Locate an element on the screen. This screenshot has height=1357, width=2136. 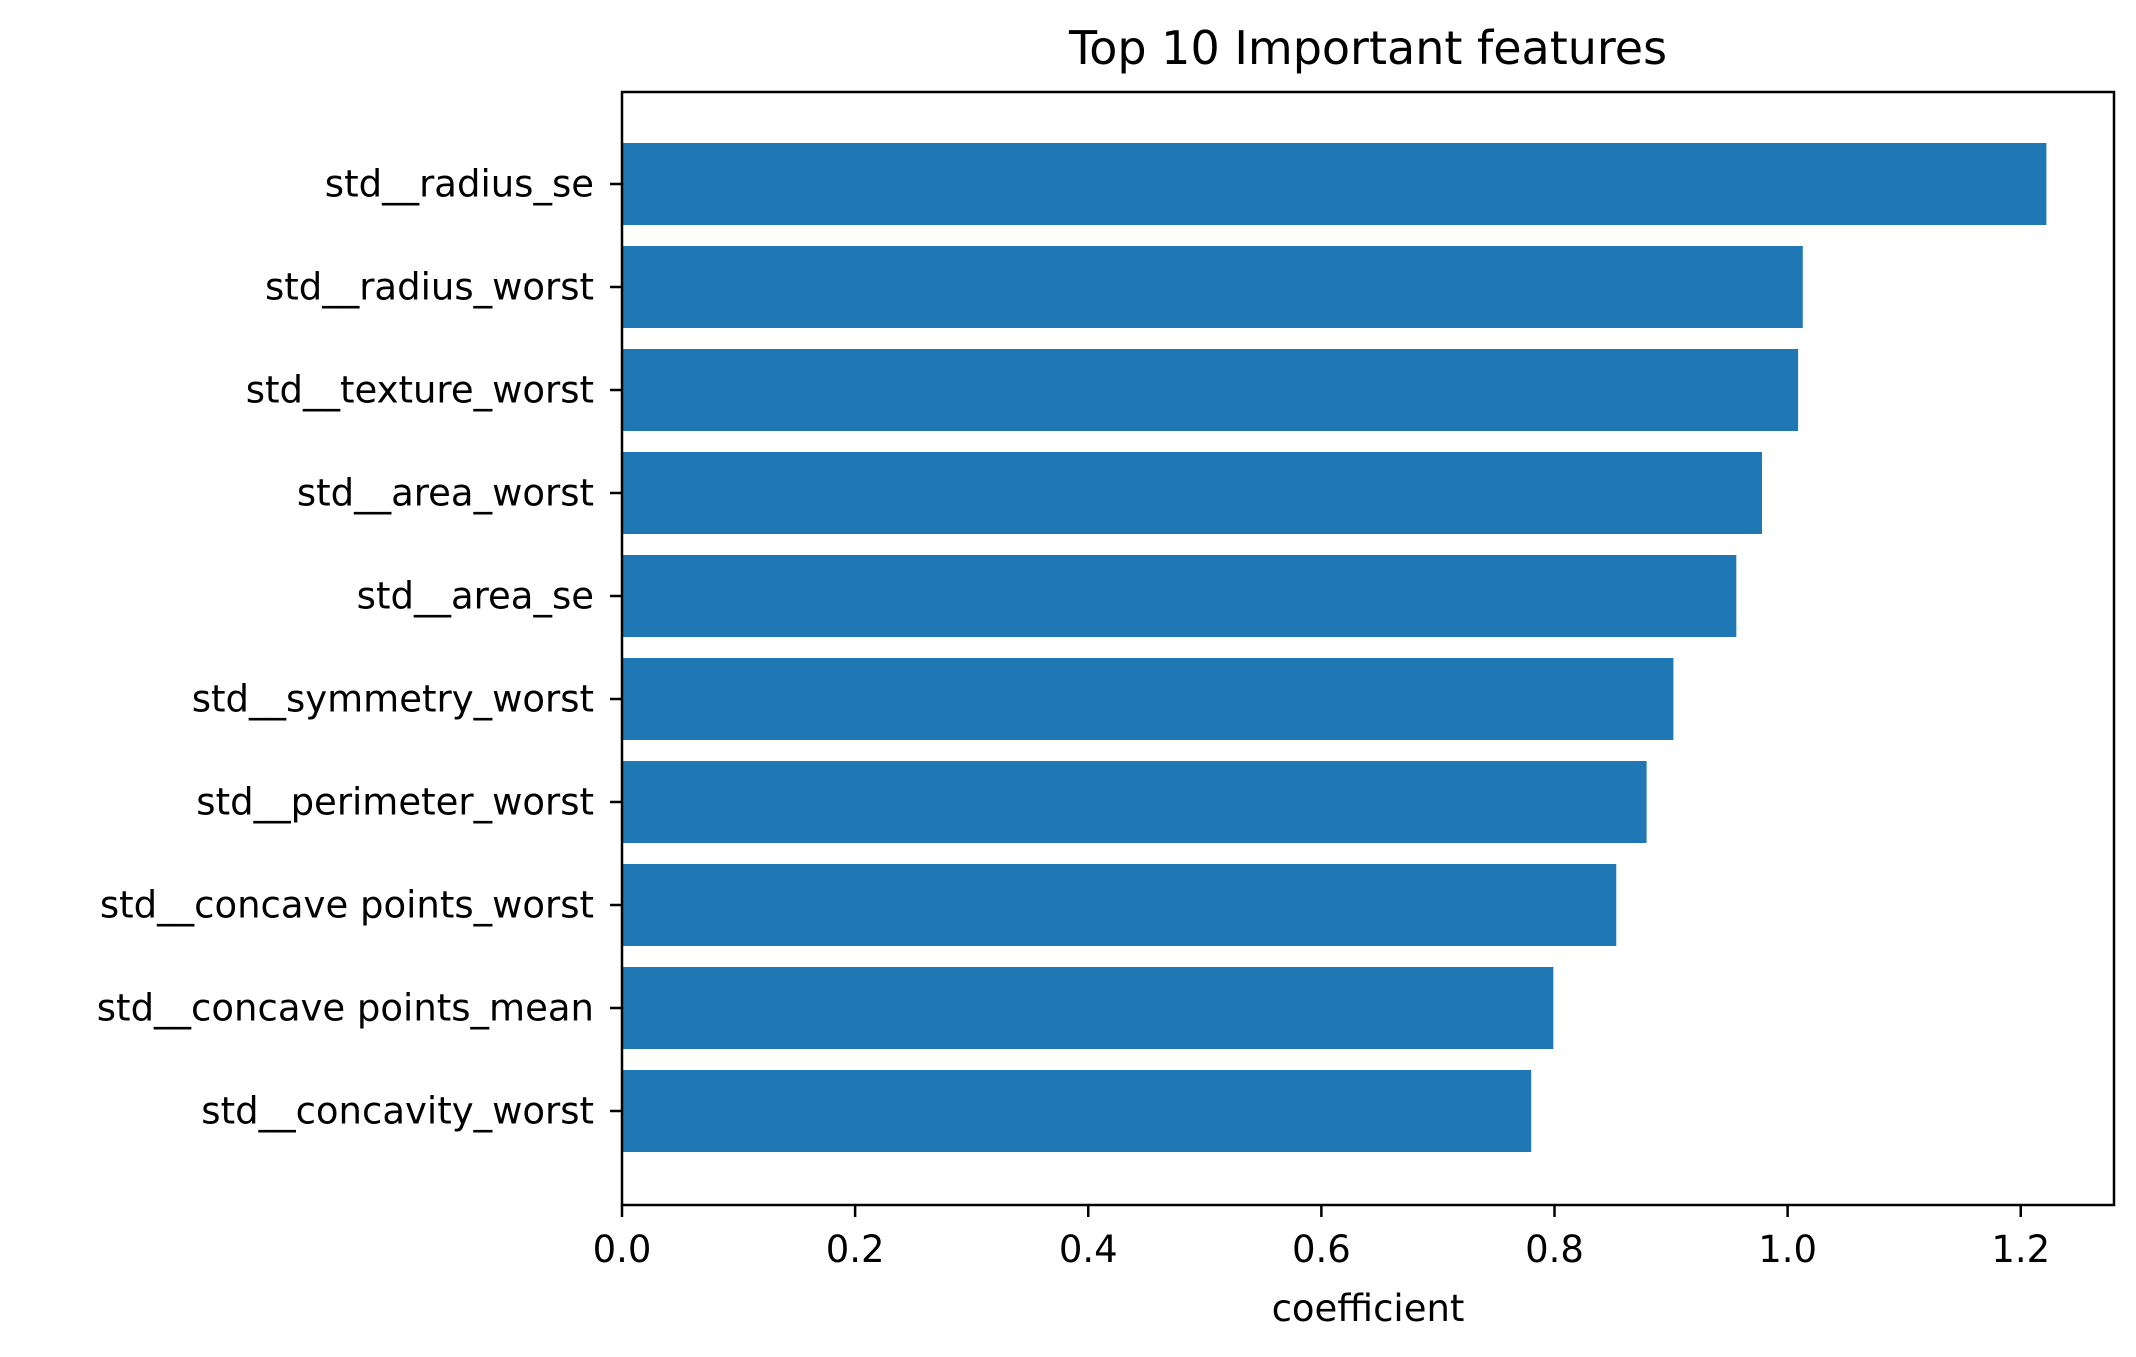
x-tick-label: 1.0 is located at coordinates (1787, 1249).